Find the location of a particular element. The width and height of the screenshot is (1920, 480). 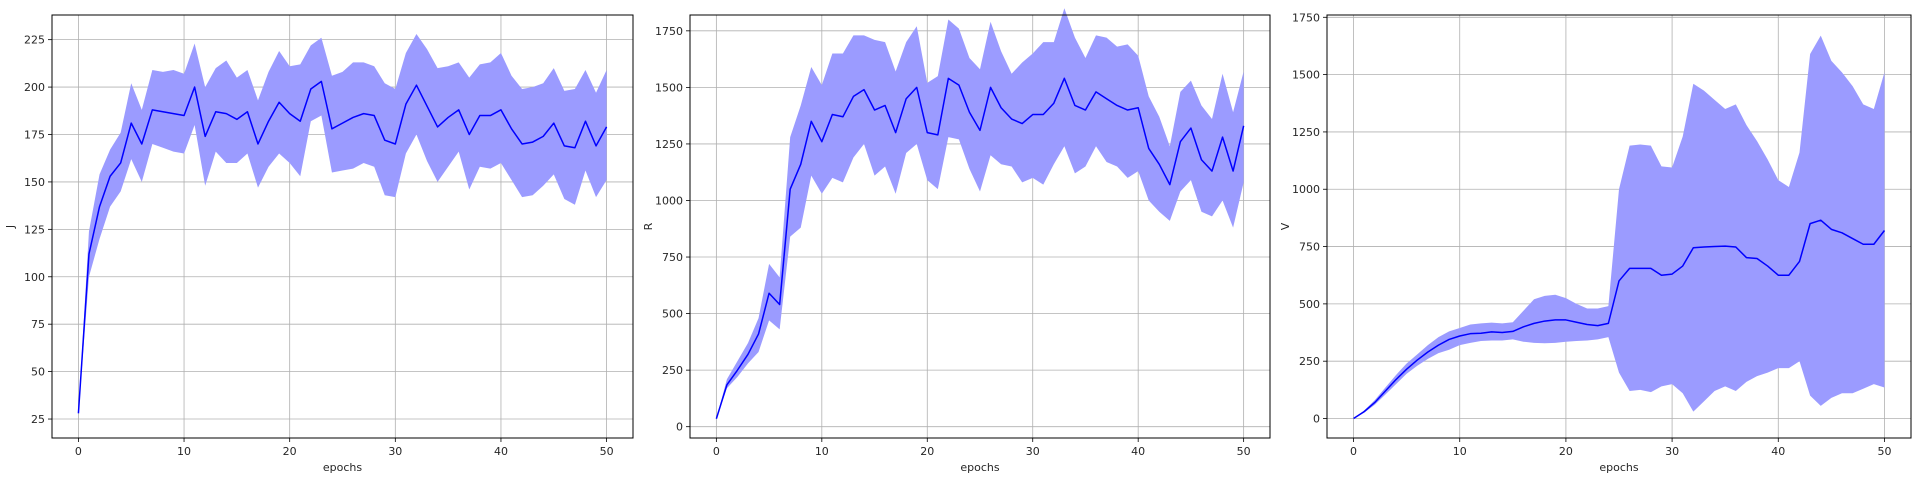

y-tick-label: 25 is located at coordinates (38, 419).